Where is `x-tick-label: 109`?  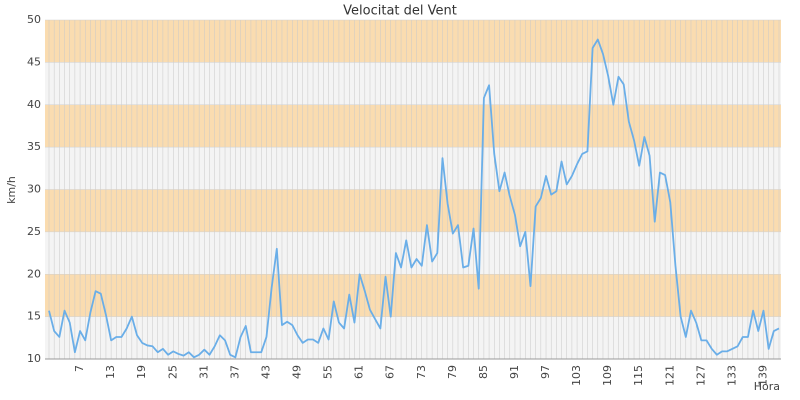
x-tick-label: 109 is located at coordinates (607, 375).